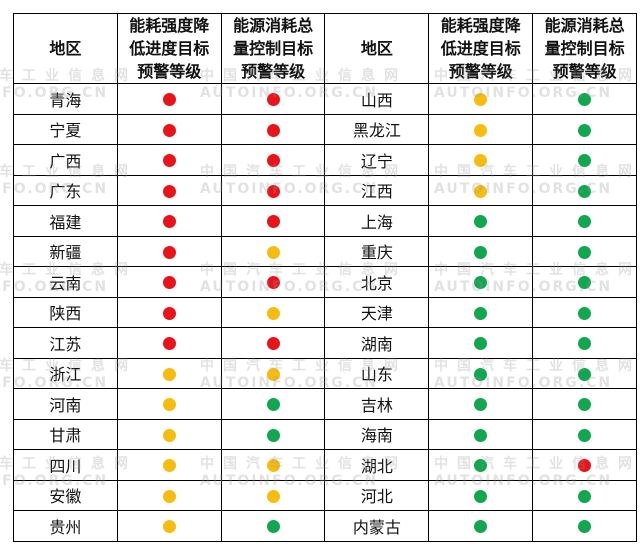  What do you see at coordinates (481, 48) in the screenshot?
I see `header-intensity-right: 能耗强度降 低进度目标 预警等级` at bounding box center [481, 48].